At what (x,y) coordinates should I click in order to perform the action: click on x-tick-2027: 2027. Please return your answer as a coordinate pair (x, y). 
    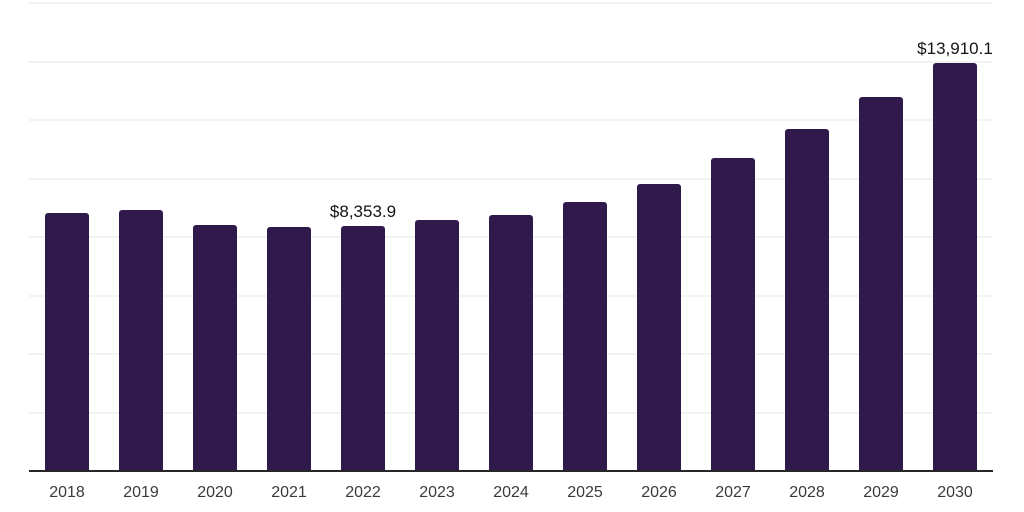
    Looking at the image, I should click on (733, 492).